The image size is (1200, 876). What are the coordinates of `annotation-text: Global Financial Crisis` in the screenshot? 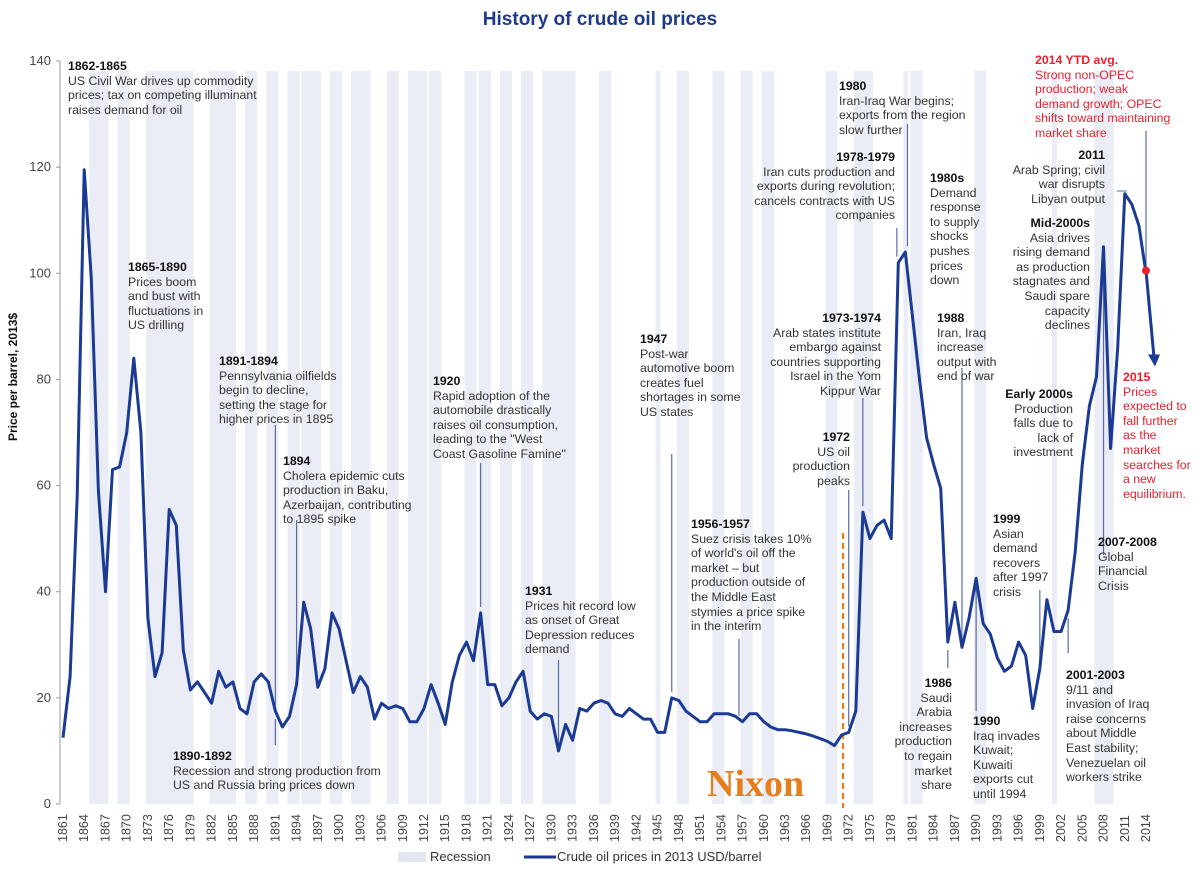 It's located at (1123, 571).